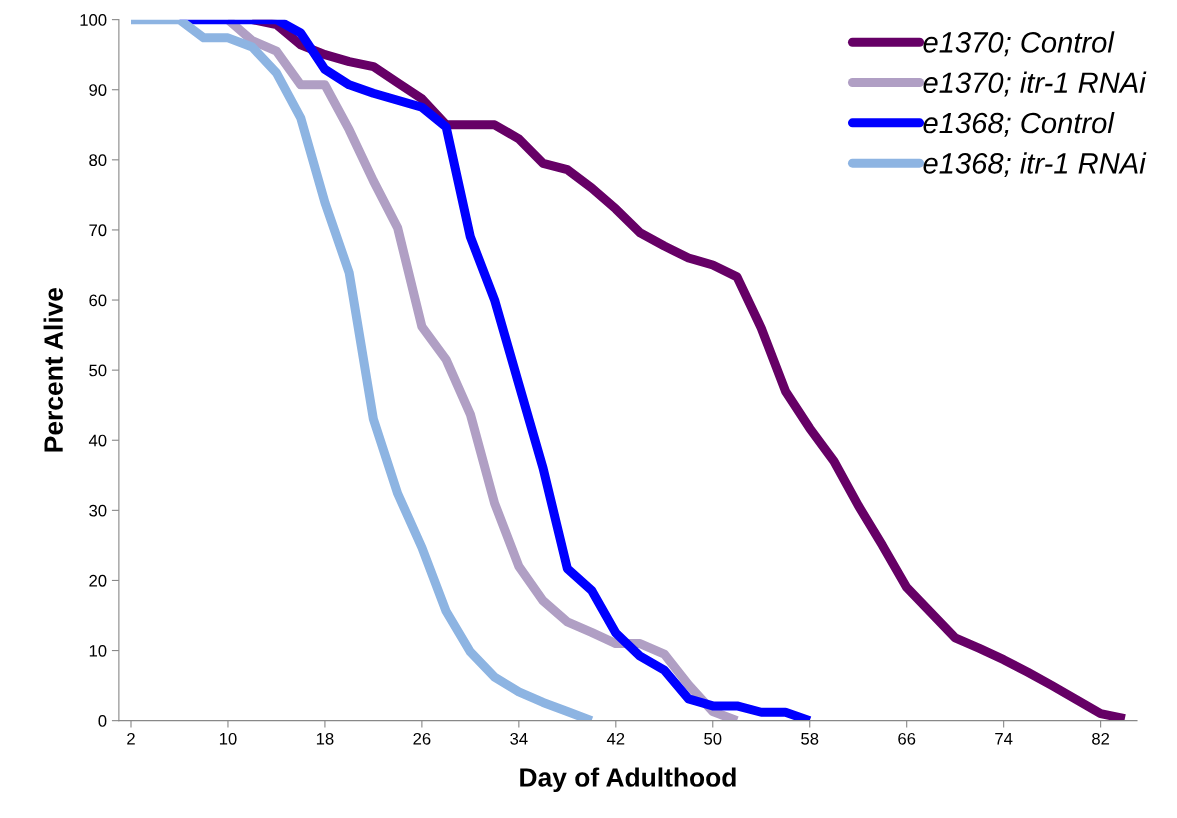  Describe the element at coordinates (93, 20) in the screenshot. I see `y-tick-label: 100` at that location.